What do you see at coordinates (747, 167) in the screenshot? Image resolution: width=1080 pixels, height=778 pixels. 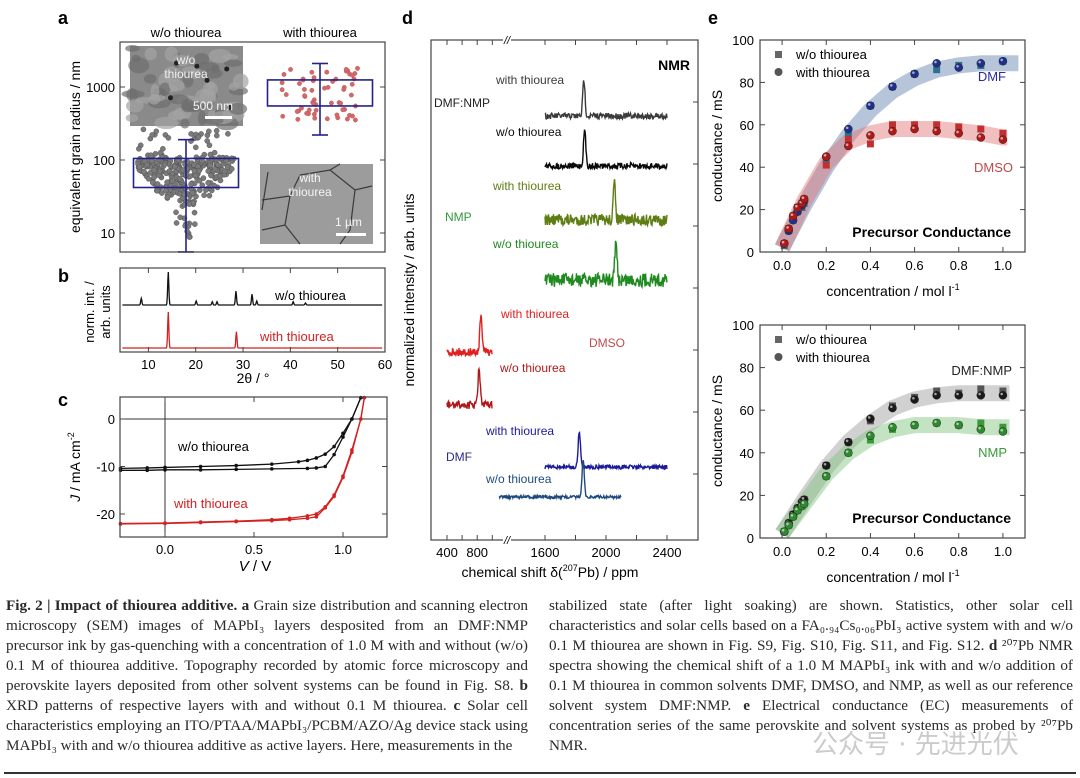 I see `y-tick-label: 40` at bounding box center [747, 167].